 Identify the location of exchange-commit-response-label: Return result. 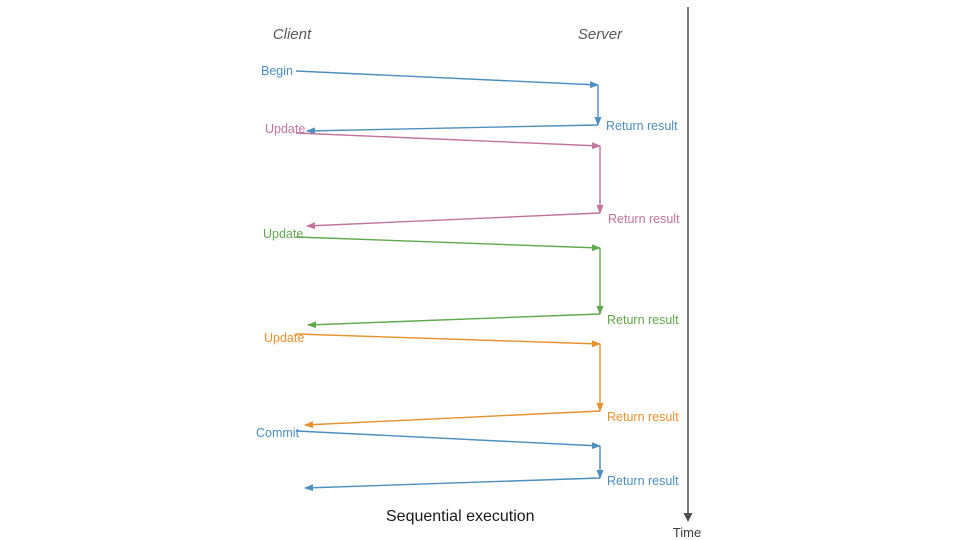
(643, 481).